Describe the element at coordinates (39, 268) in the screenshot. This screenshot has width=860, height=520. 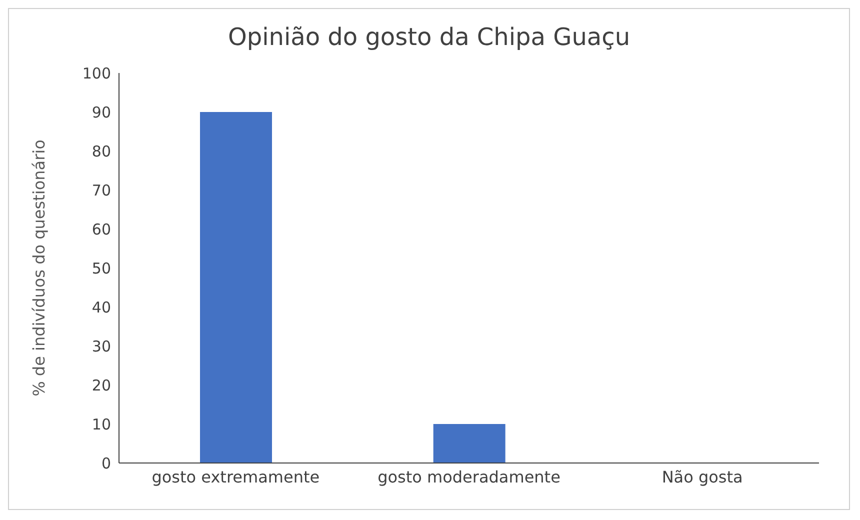
I see `y-axis-title: % de indivíduos do questionário` at that location.